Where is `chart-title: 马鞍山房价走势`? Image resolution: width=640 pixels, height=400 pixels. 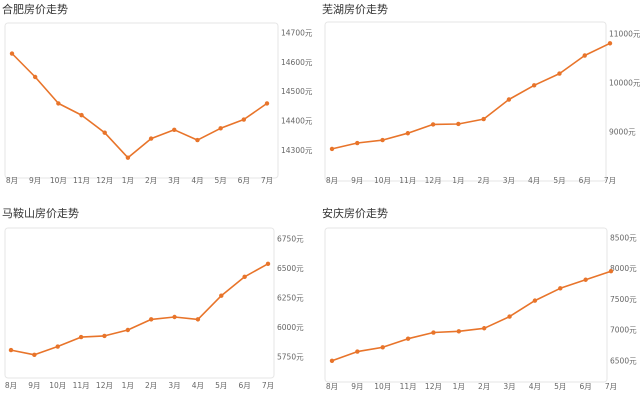
chart-title: 马鞍山房价走势 is located at coordinates (40, 213).